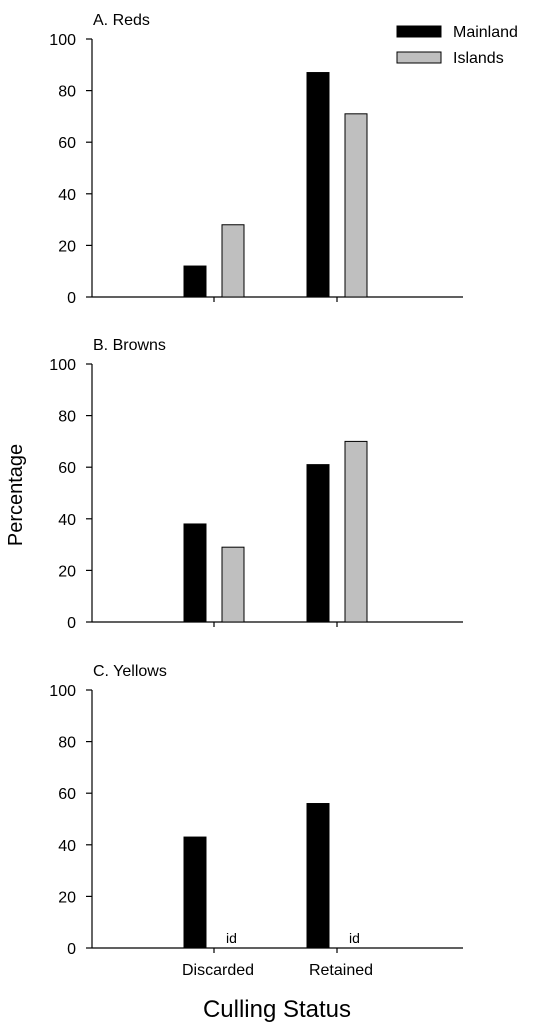  I want to click on x-axis-label: Culling Status, so click(277, 1009).